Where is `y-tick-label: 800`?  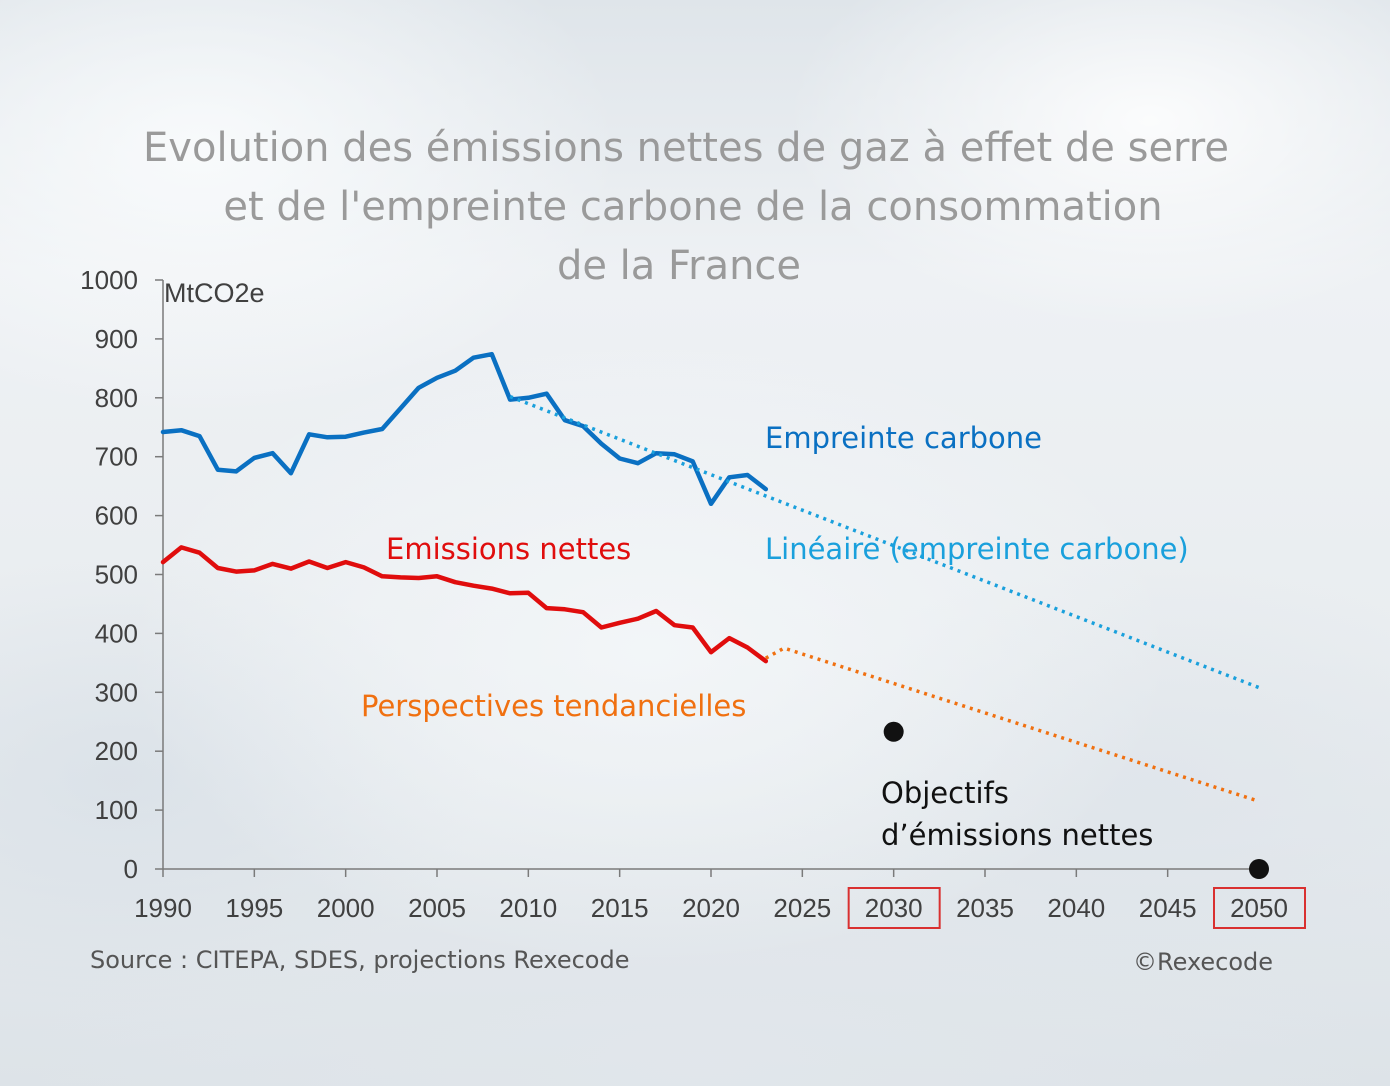 y-tick-label: 800 is located at coordinates (116, 398).